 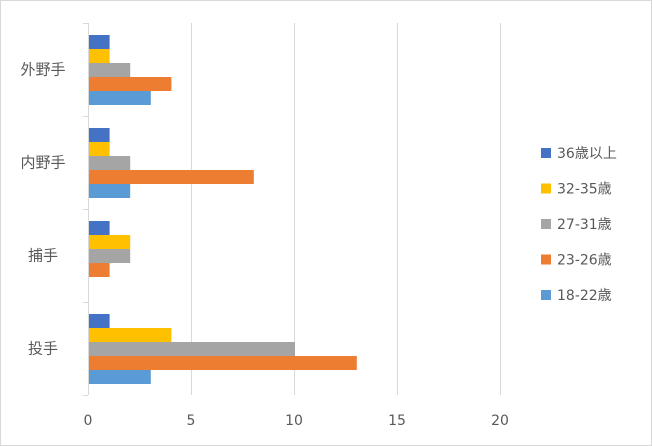 I want to click on category-label: 内野手, so click(x=42, y=163).